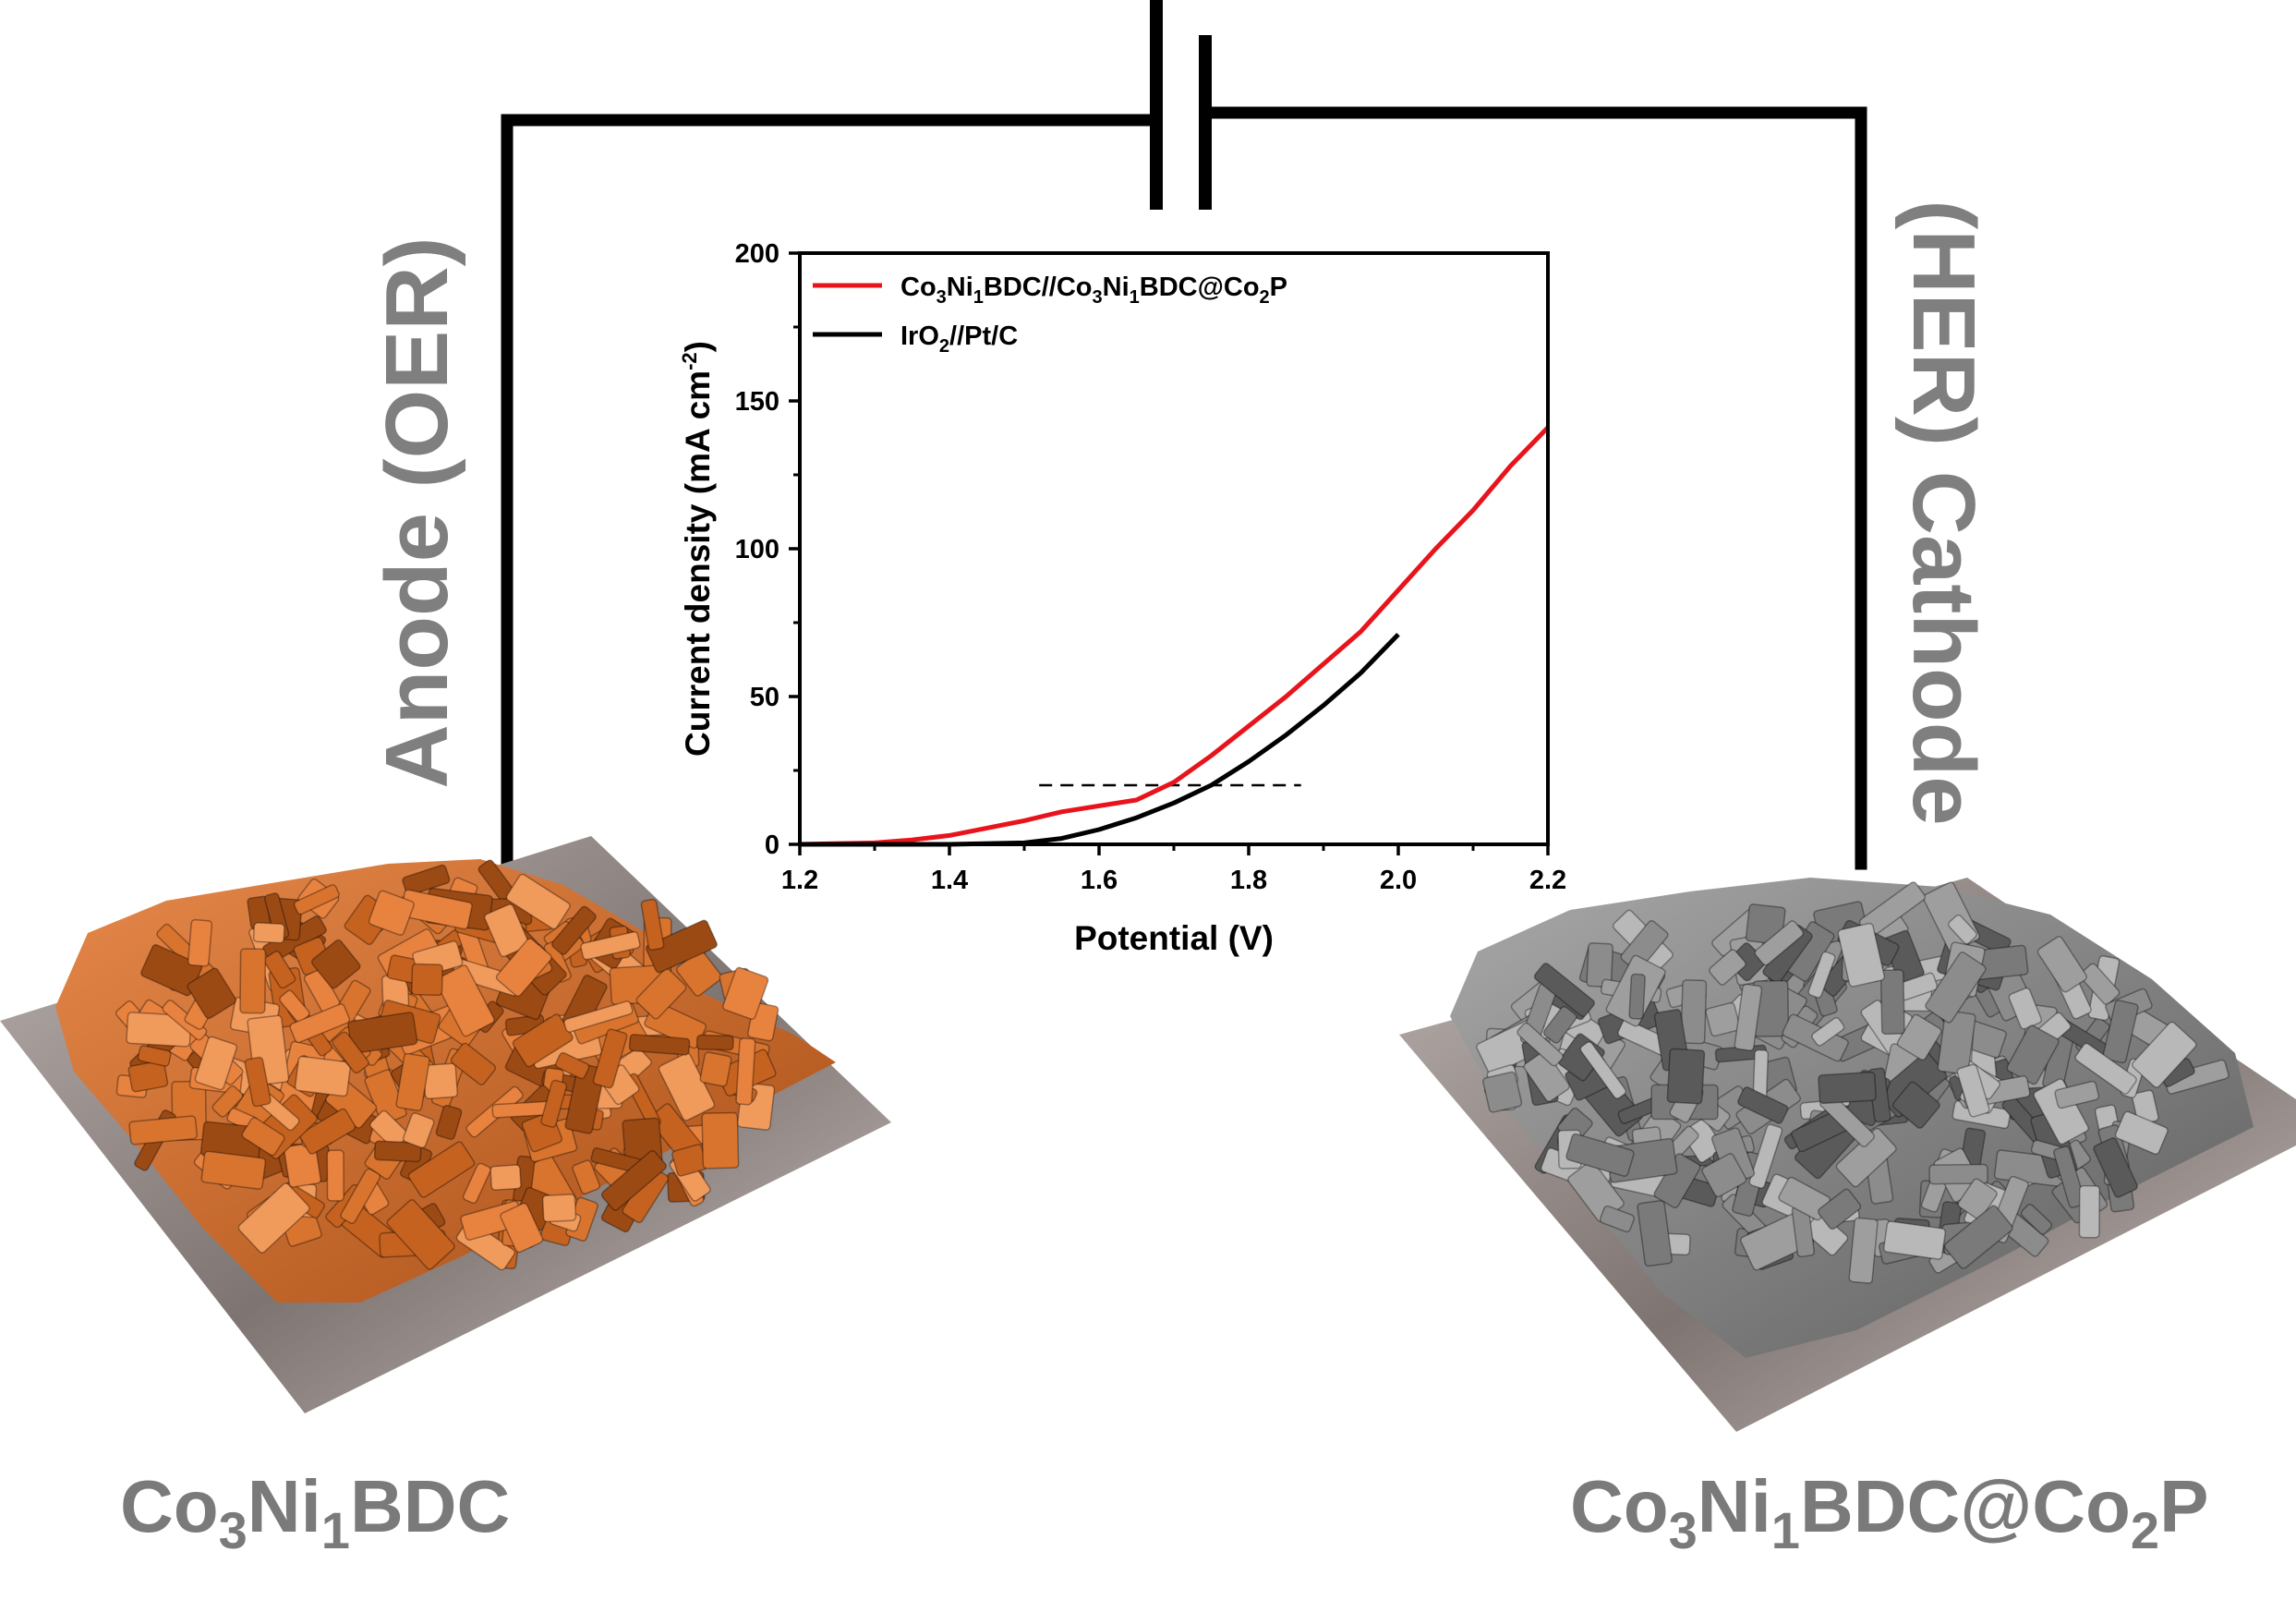  What do you see at coordinates (1547, 880) in the screenshot?
I see `x-tick-label: 2.2` at bounding box center [1547, 880].